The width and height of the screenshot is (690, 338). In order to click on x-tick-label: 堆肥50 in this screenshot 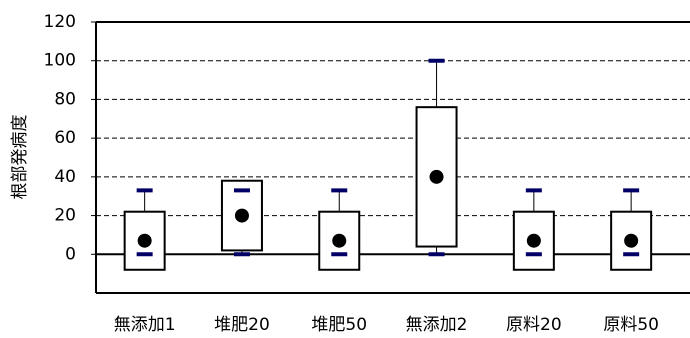, I will do `click(339, 325)`.